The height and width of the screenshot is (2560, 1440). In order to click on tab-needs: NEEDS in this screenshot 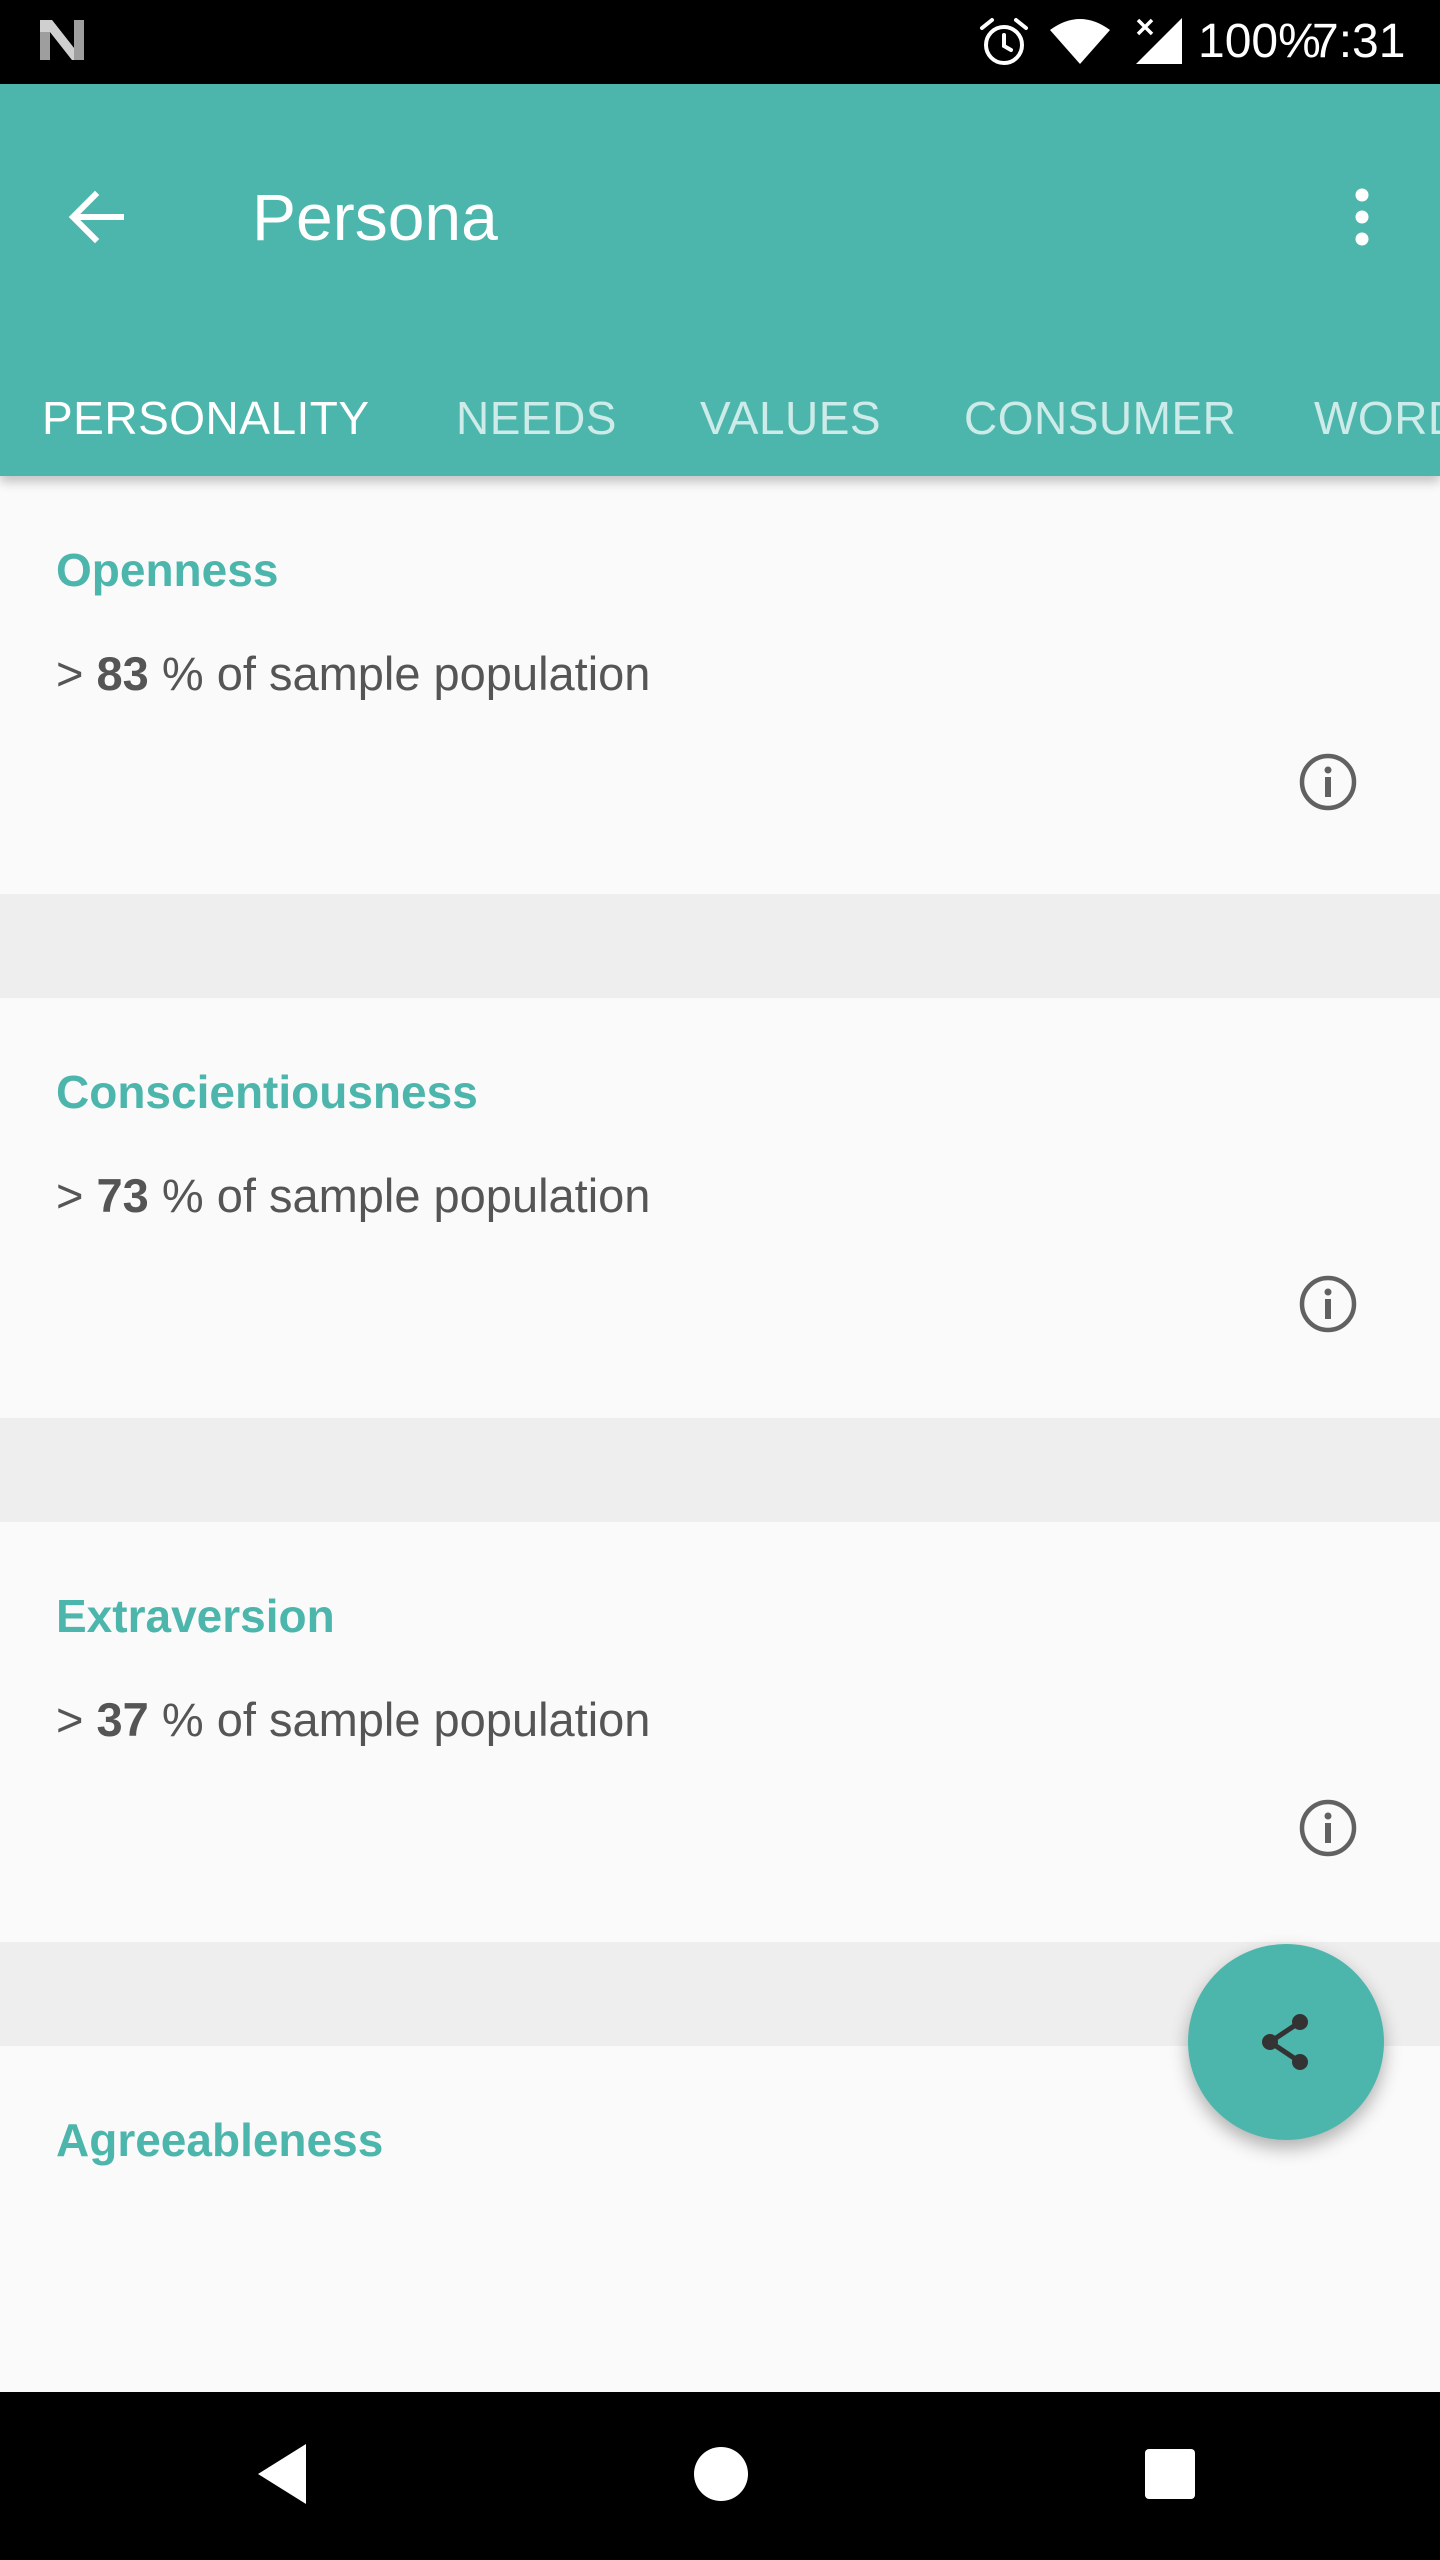, I will do `click(536, 418)`.